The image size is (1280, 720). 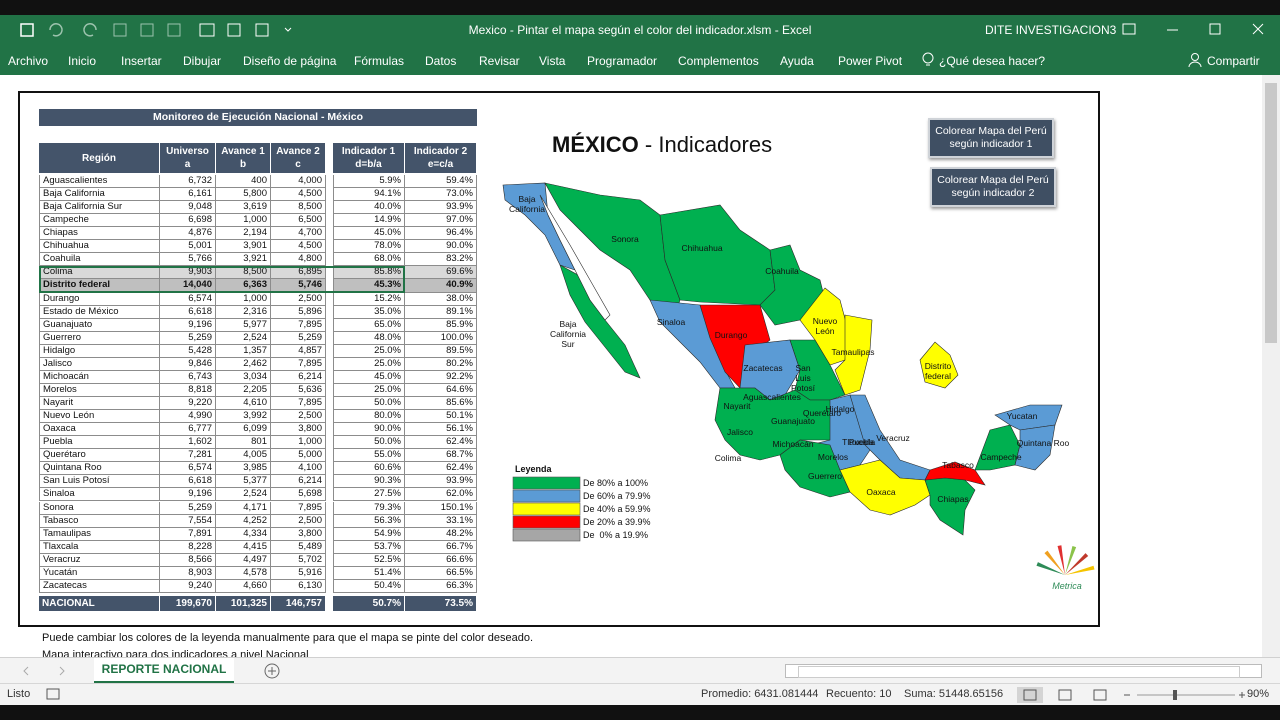 What do you see at coordinates (188, 430) in the screenshot?
I see `value-cell: 6,777` at bounding box center [188, 430].